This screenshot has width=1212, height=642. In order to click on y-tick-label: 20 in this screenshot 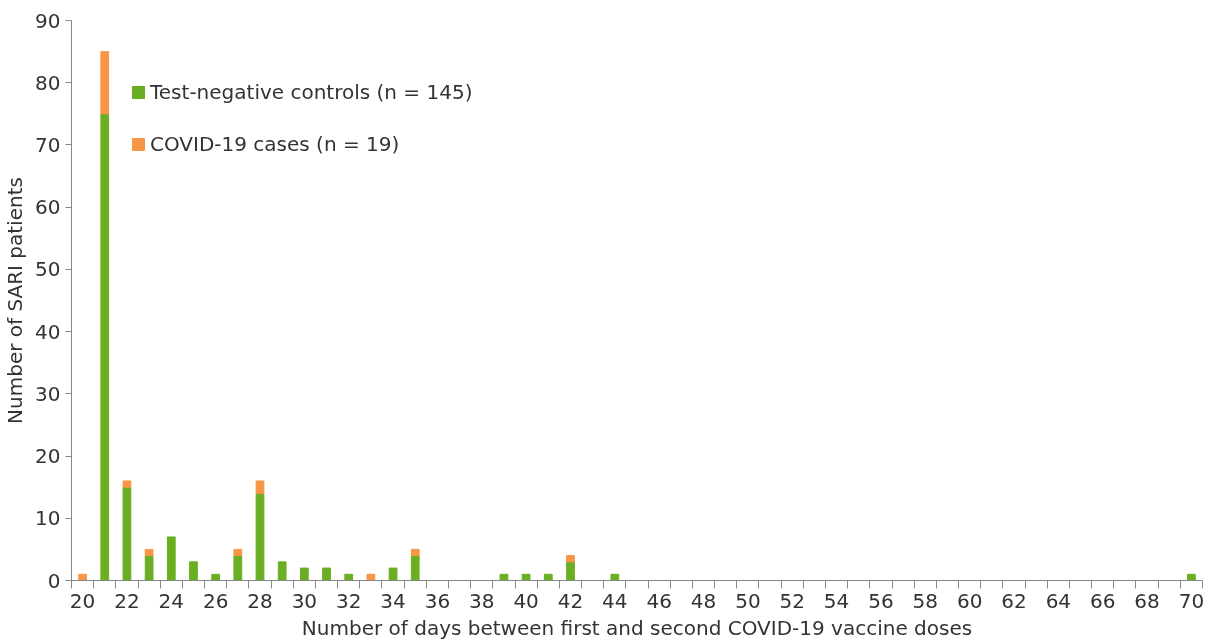, I will do `click(48, 456)`.